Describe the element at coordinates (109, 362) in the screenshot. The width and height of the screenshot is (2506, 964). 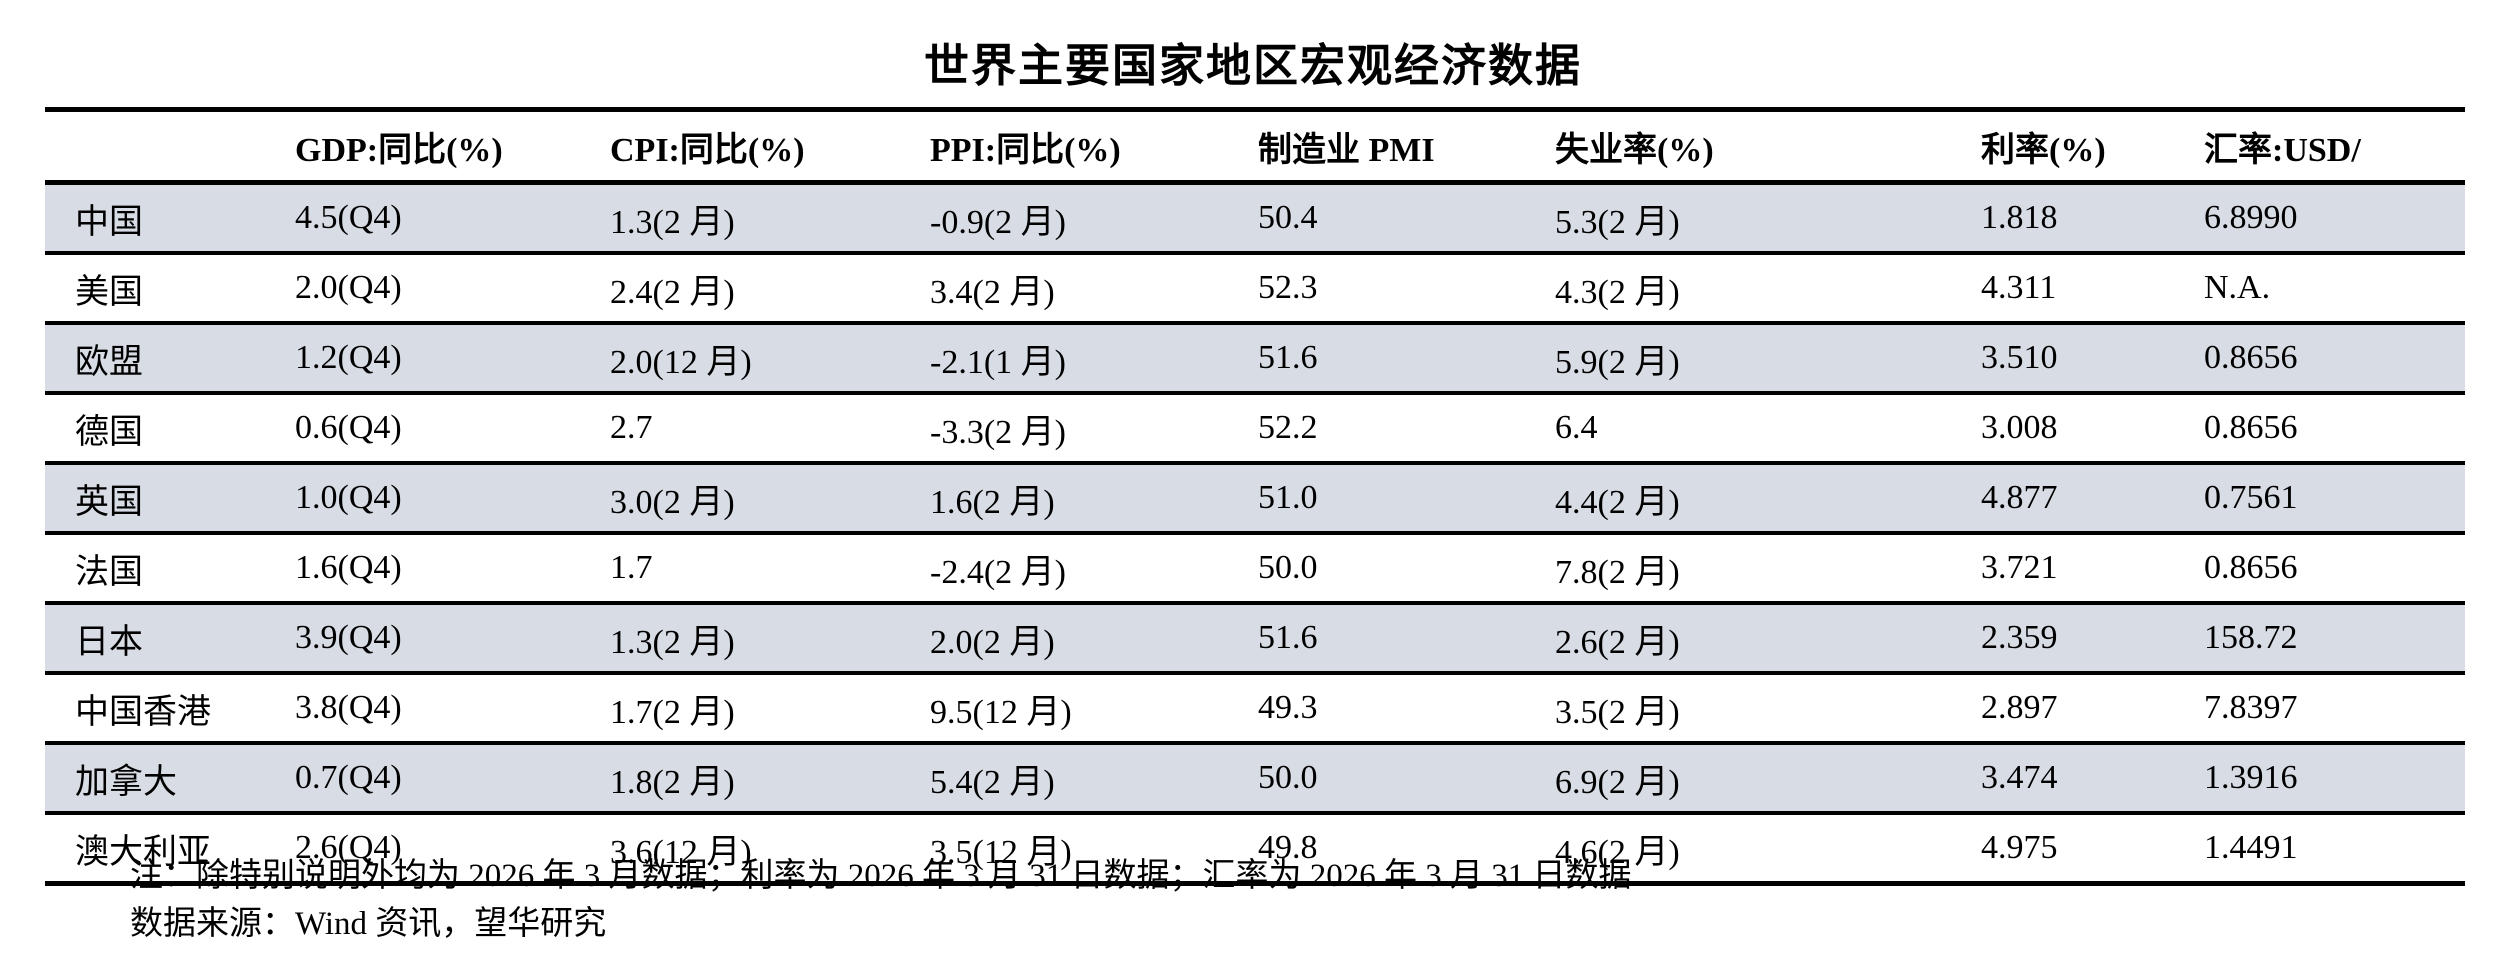
I see `row-label: 欧盟` at that location.